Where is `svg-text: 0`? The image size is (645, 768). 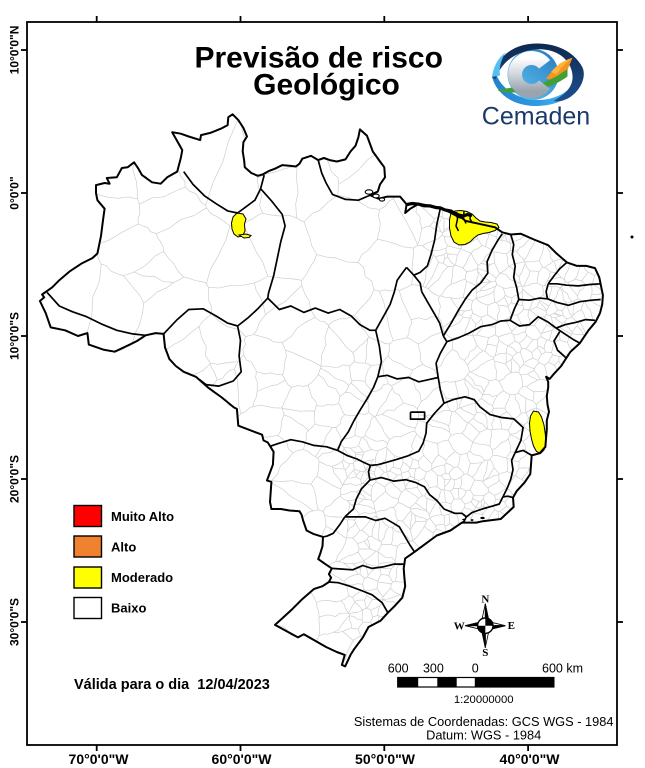 svg-text: 0 is located at coordinates (475, 669).